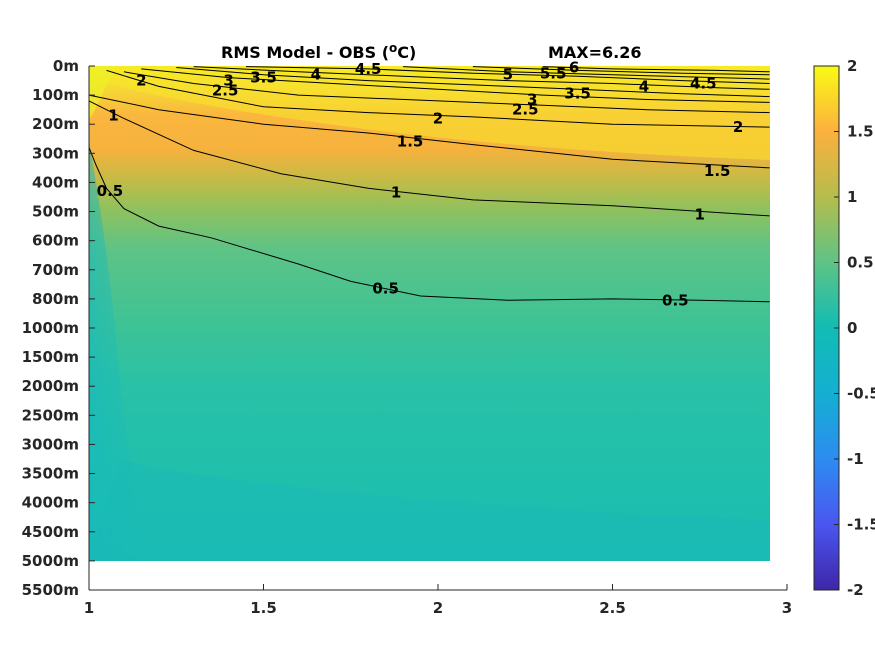 The height and width of the screenshot is (656, 875). I want to click on x-tick-label: 1, so click(89, 608).